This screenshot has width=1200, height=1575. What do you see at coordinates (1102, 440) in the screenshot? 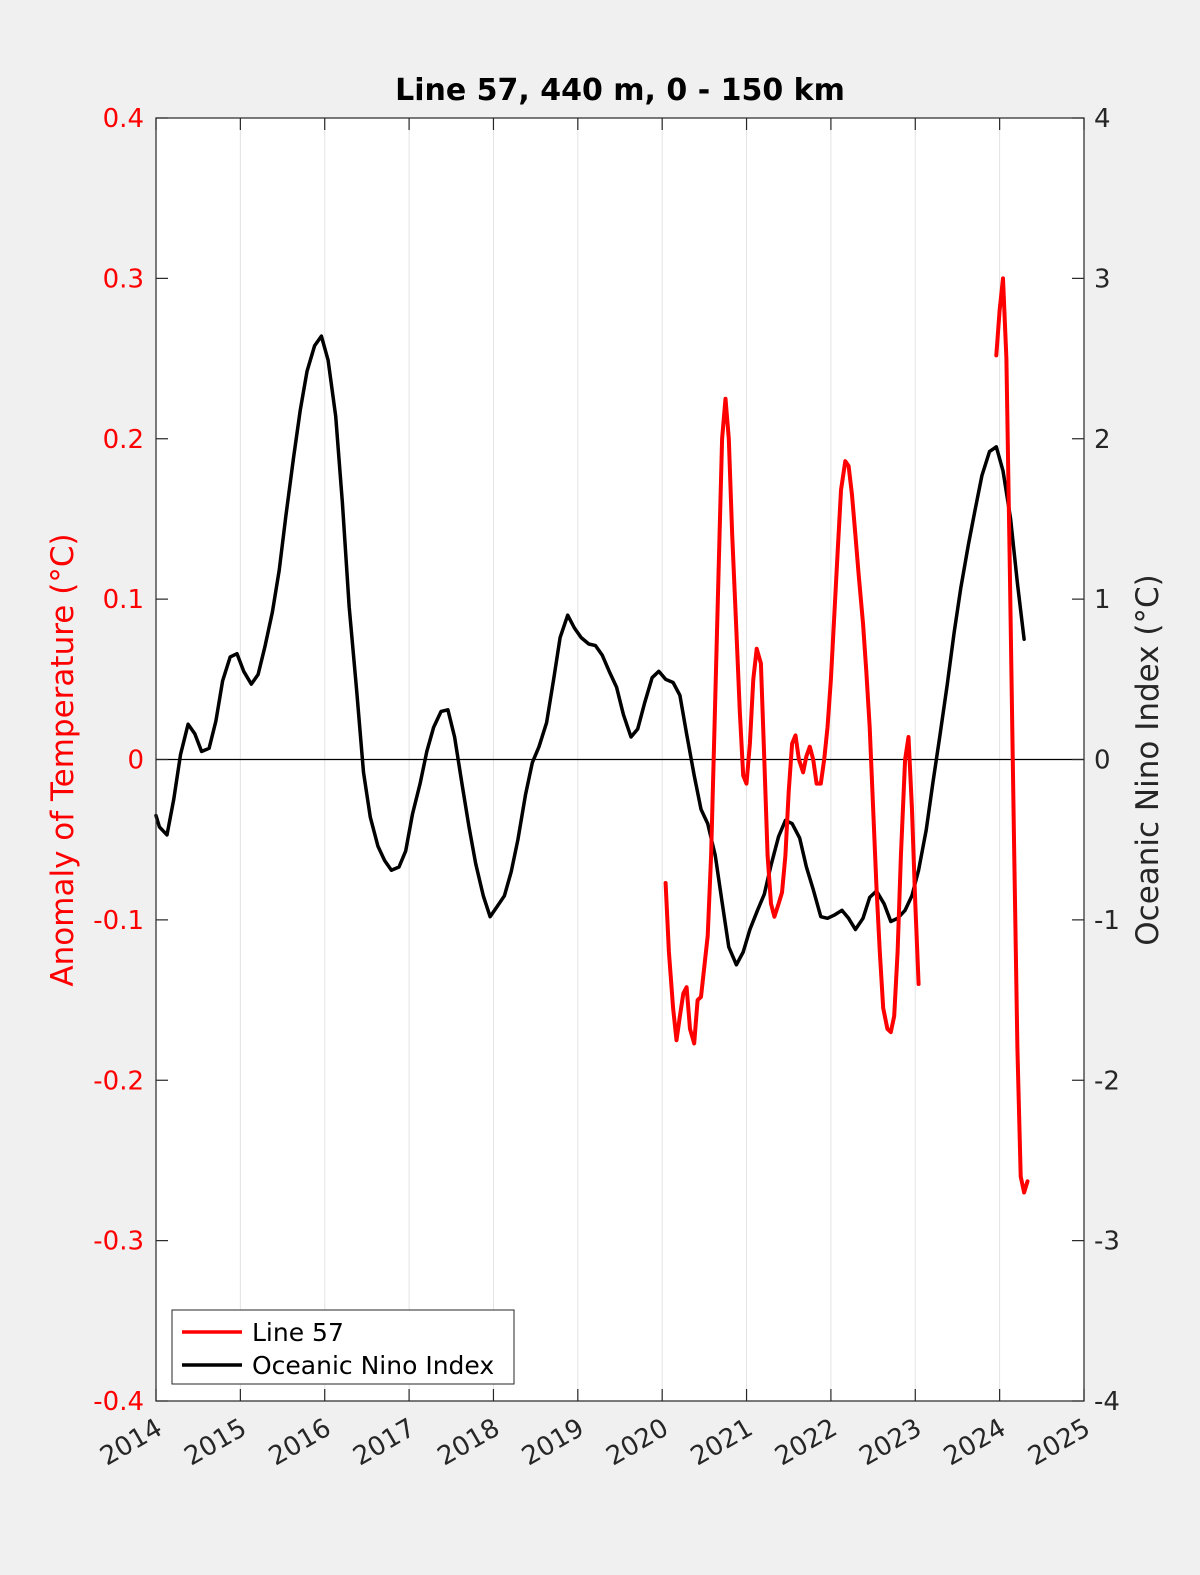
I see `y-right-tick-label: 2` at bounding box center [1102, 440].